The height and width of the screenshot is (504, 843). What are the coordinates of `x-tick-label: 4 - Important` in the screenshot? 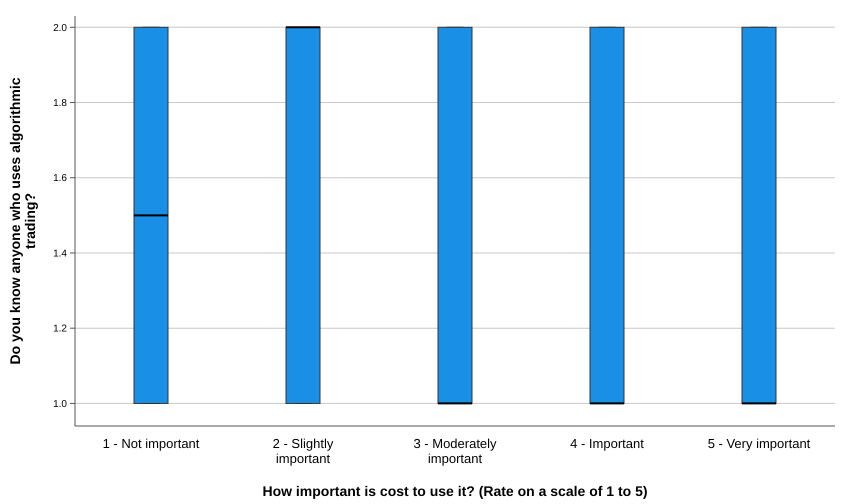 It's located at (607, 443).